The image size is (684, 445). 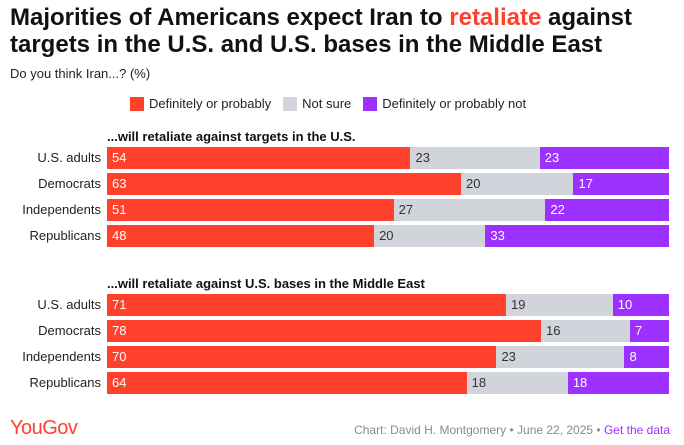 I want to click on legend-swatch-no, so click(x=370, y=103).